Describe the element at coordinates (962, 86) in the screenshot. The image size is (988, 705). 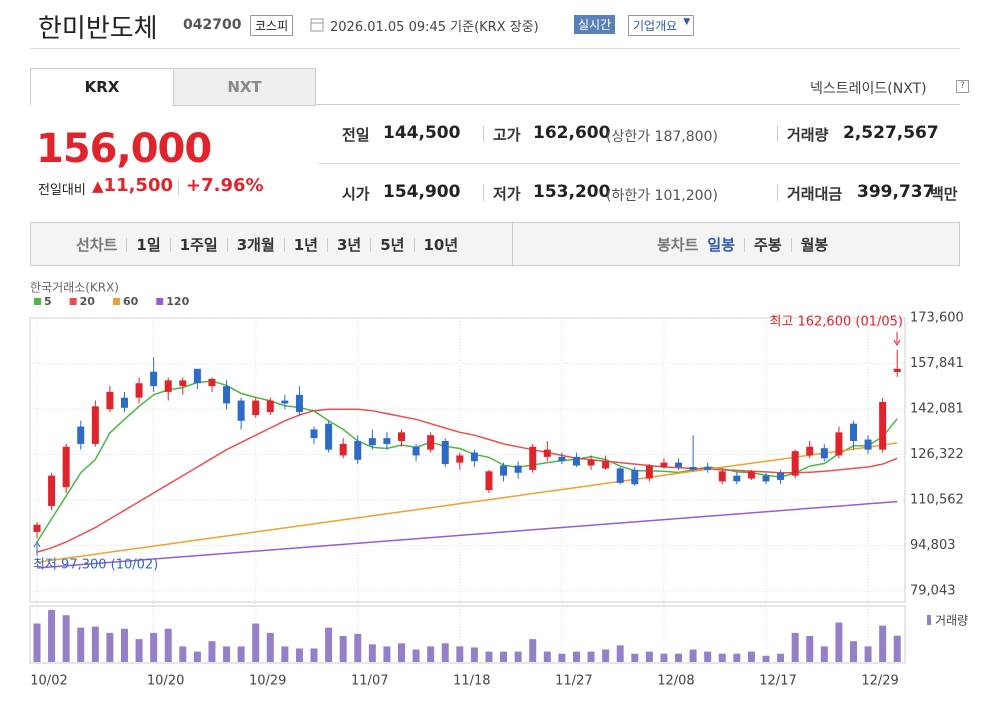
I see `help-icon: ?` at that location.